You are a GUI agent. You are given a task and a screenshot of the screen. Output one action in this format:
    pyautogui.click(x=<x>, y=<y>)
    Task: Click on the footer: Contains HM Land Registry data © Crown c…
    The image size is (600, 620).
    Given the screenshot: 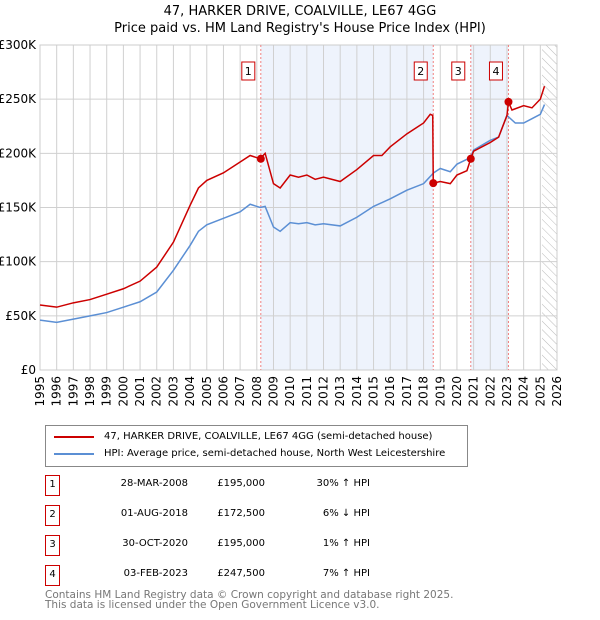 What is the action you would take?
    pyautogui.click(x=249, y=600)
    